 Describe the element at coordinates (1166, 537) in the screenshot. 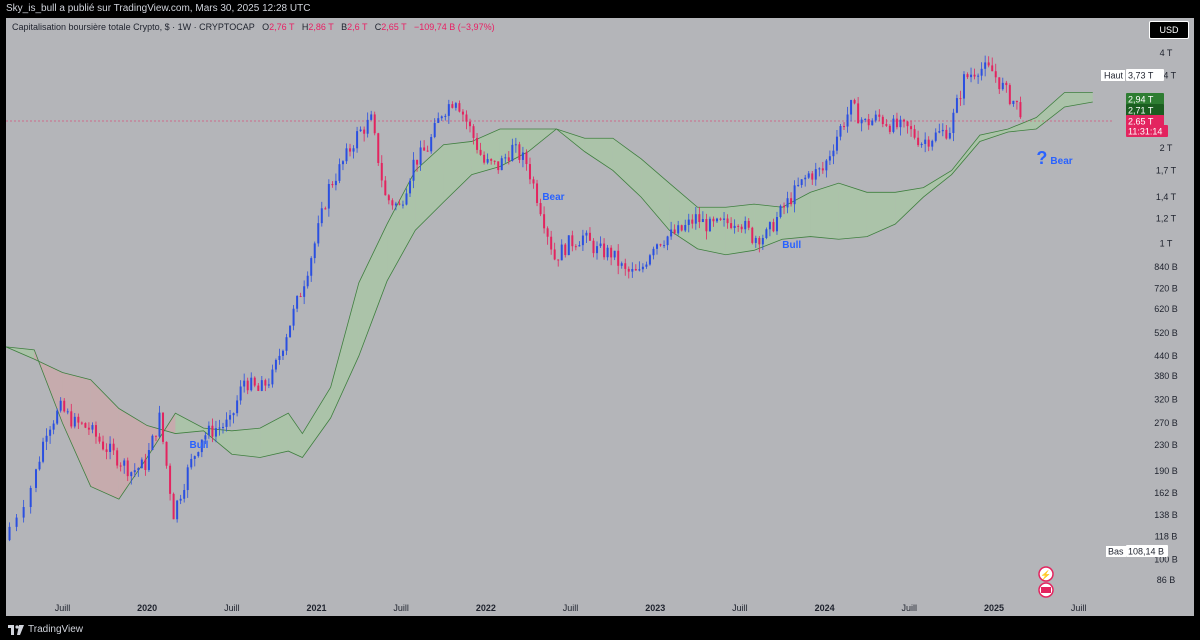

I see `y-axis-tick-label: 118 B` at that location.